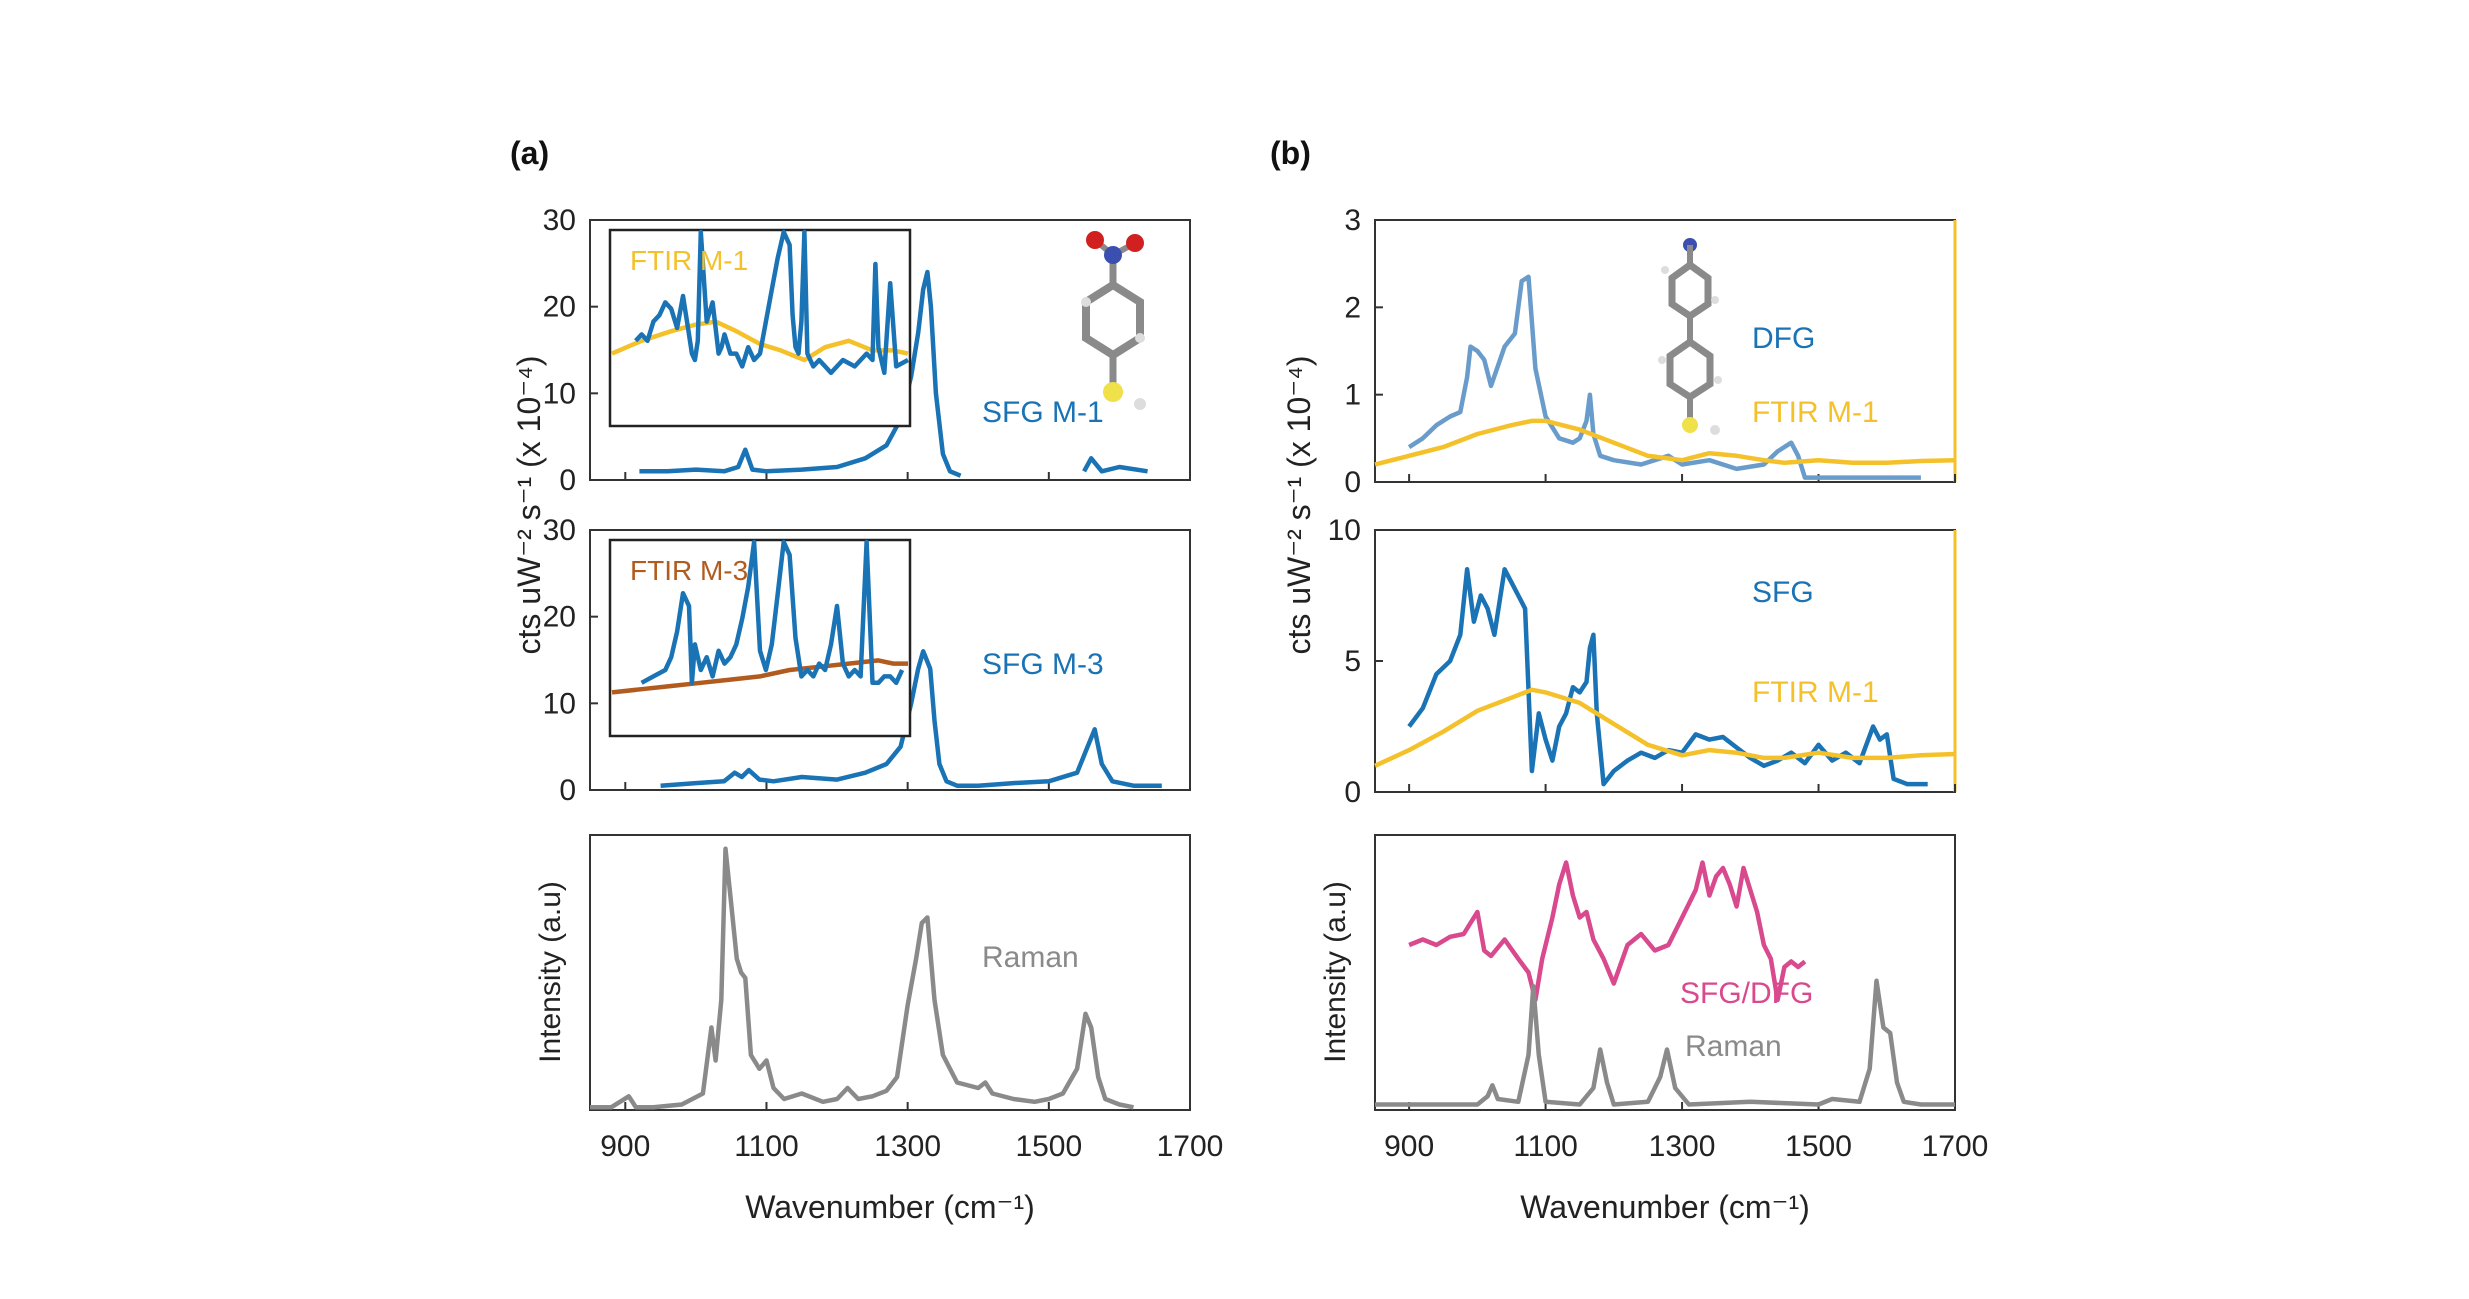 This screenshot has height=1299, width=2469. I want to click on plot-a3-frame, so click(890, 972).